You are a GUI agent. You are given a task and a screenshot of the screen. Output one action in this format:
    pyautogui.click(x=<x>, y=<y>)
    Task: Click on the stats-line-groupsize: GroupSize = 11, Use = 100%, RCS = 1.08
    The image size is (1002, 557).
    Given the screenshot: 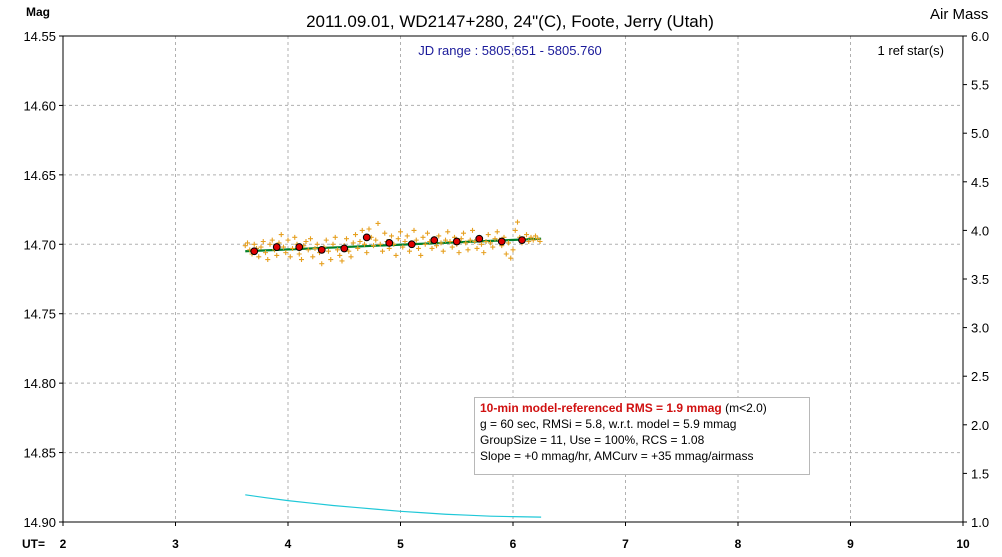 What is the action you would take?
    pyautogui.click(x=592, y=440)
    